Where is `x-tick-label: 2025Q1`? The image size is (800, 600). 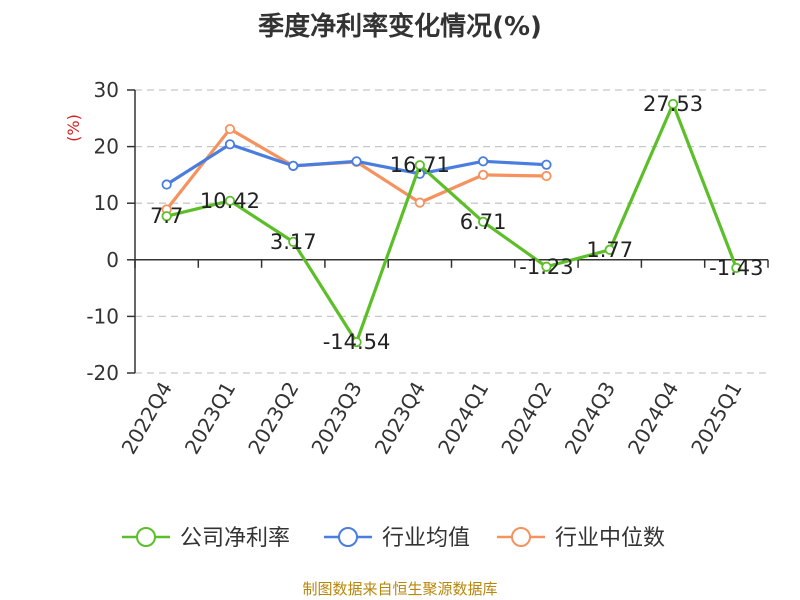 x-tick-label: 2025Q1 is located at coordinates (716, 418).